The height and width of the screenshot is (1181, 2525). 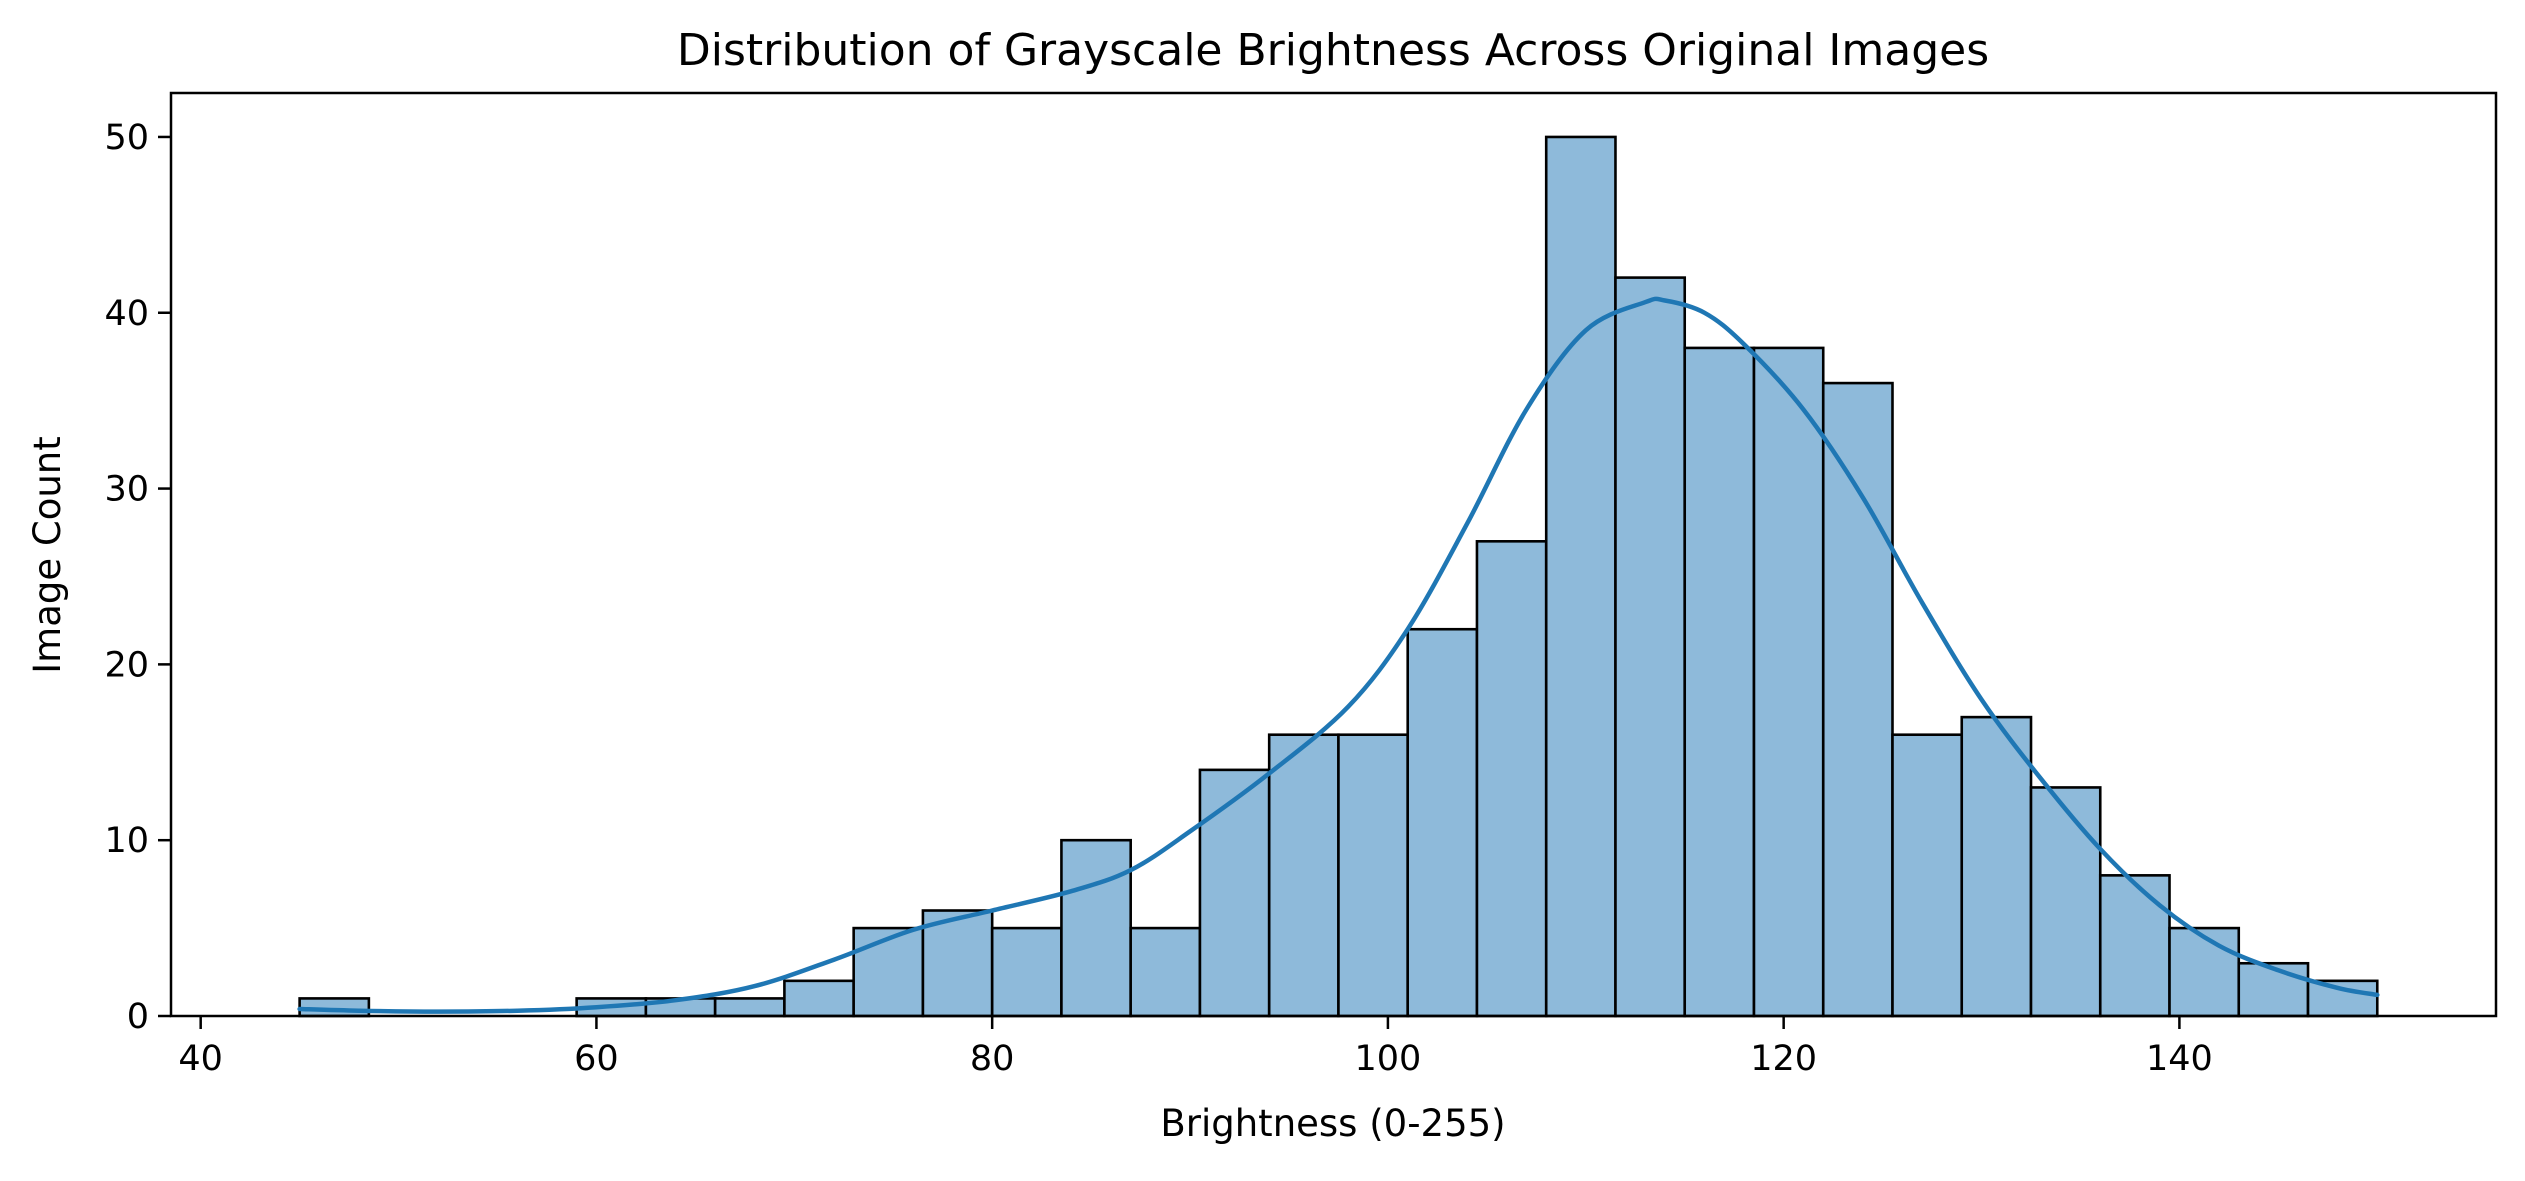 I want to click on x-tick-label: 100, so click(x=1388, y=1059).